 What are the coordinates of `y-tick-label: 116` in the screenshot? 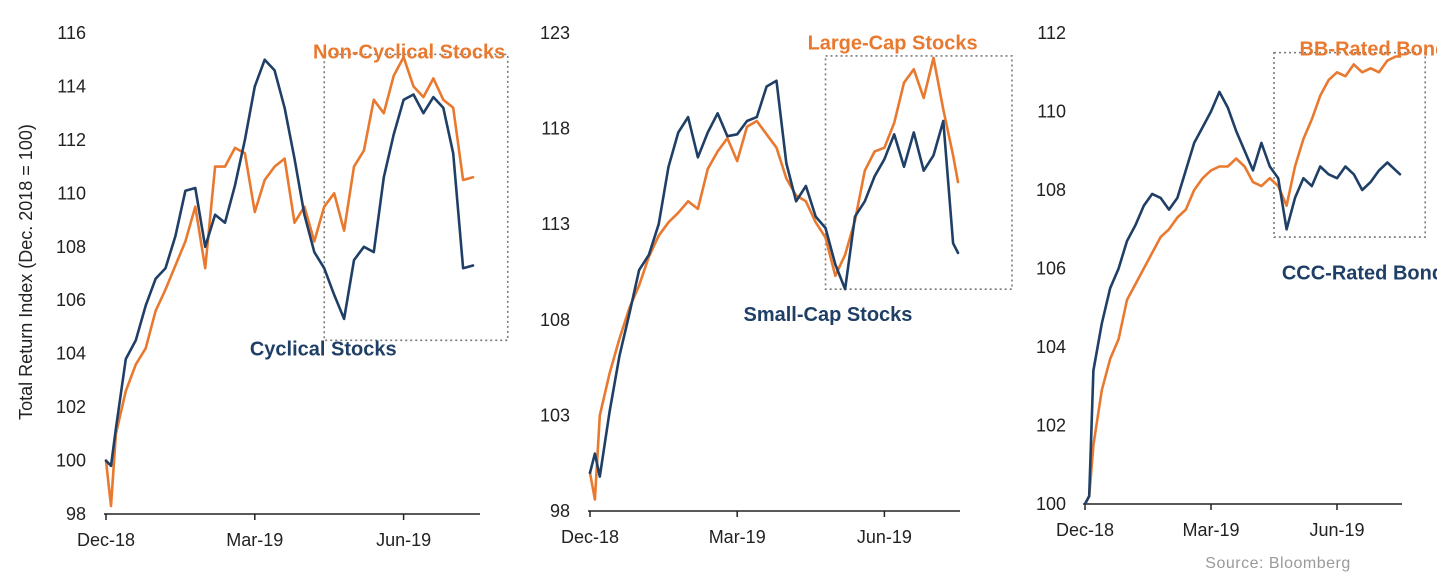 It's located at (71, 33).